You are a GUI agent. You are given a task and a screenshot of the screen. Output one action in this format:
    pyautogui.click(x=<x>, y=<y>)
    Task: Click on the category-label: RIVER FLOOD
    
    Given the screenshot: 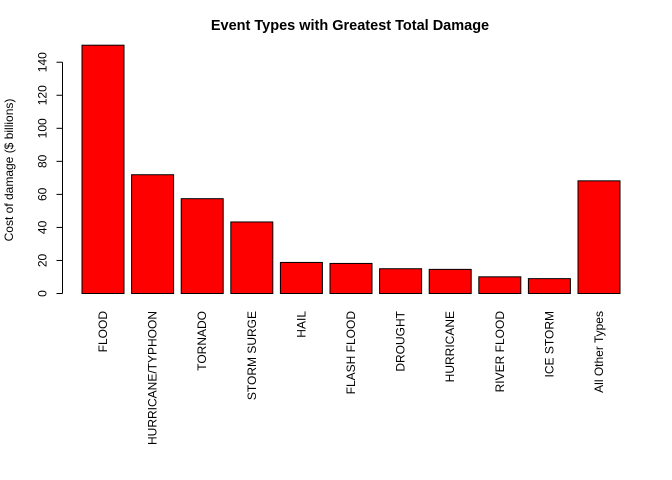 What is the action you would take?
    pyautogui.click(x=500, y=352)
    